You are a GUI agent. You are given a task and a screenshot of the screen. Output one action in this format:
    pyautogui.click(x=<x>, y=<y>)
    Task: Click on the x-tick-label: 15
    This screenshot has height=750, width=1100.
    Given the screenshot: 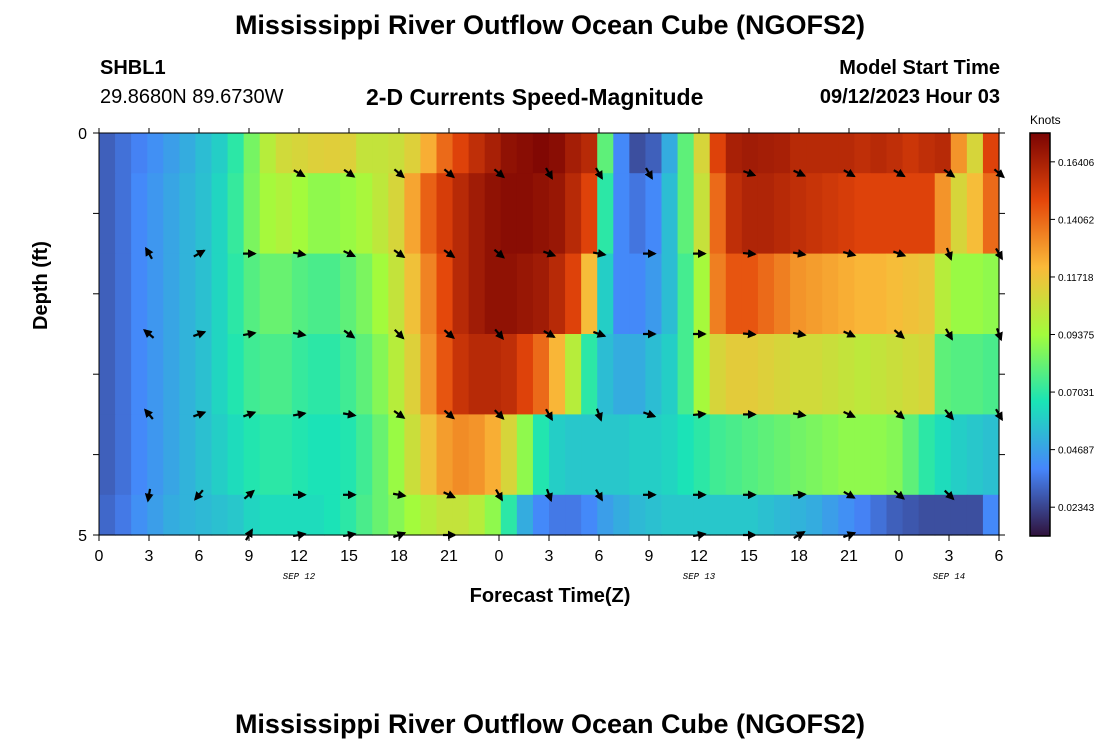 What is the action you would take?
    pyautogui.click(x=349, y=556)
    